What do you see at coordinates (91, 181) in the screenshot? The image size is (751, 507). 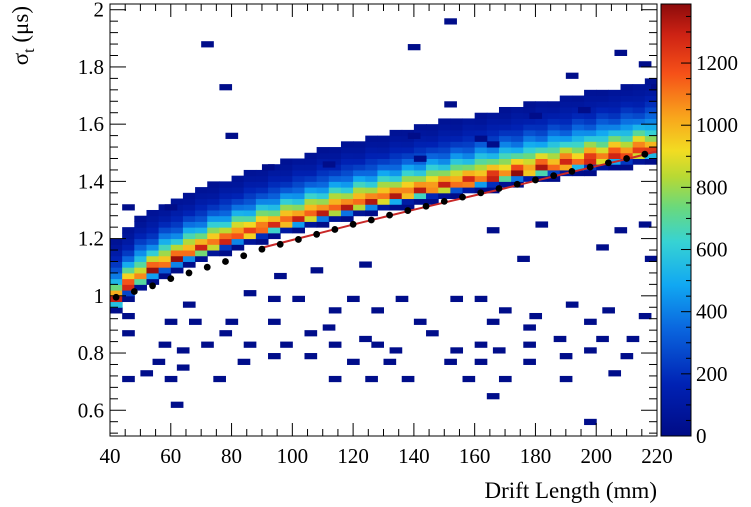 I see `y-tick-label: 1.4` at bounding box center [91, 181].